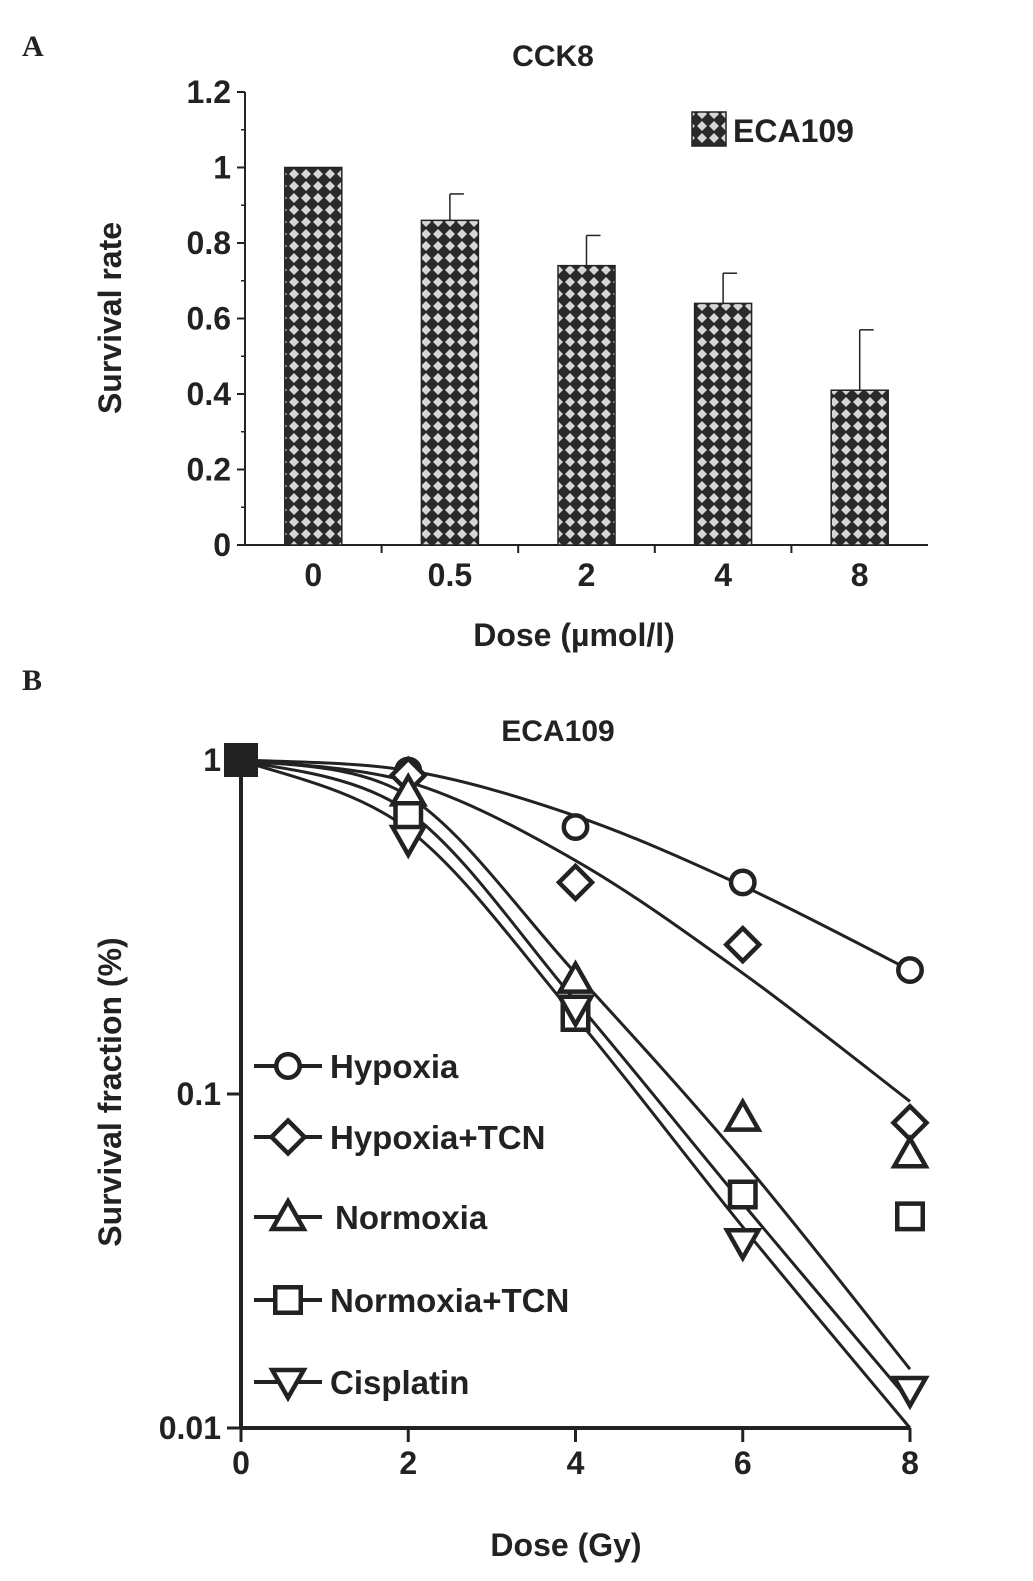 This screenshot has width=1033, height=1581. What do you see at coordinates (222, 545) in the screenshot?
I see `y-tick-label: 0` at bounding box center [222, 545].